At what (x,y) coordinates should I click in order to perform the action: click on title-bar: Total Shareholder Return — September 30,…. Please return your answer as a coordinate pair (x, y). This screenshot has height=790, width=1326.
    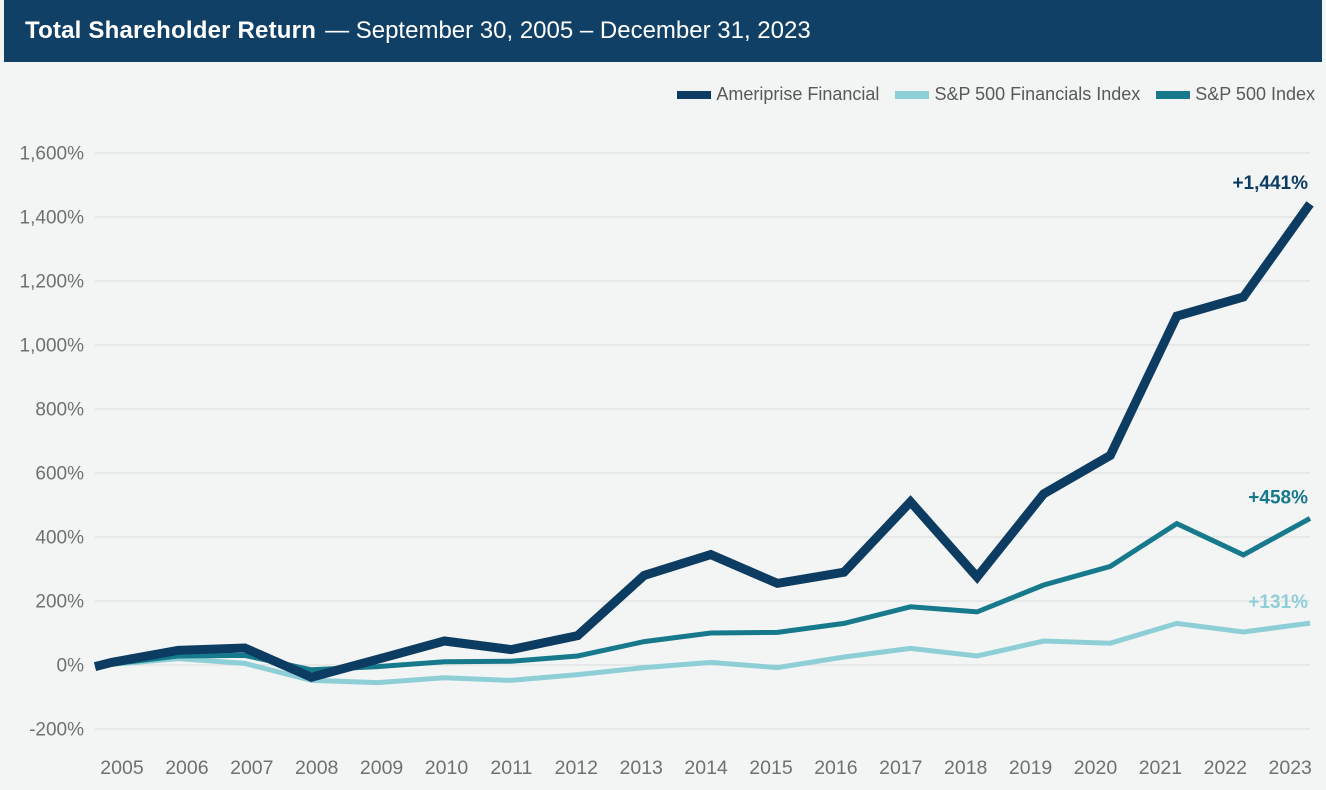
    Looking at the image, I should click on (663, 31).